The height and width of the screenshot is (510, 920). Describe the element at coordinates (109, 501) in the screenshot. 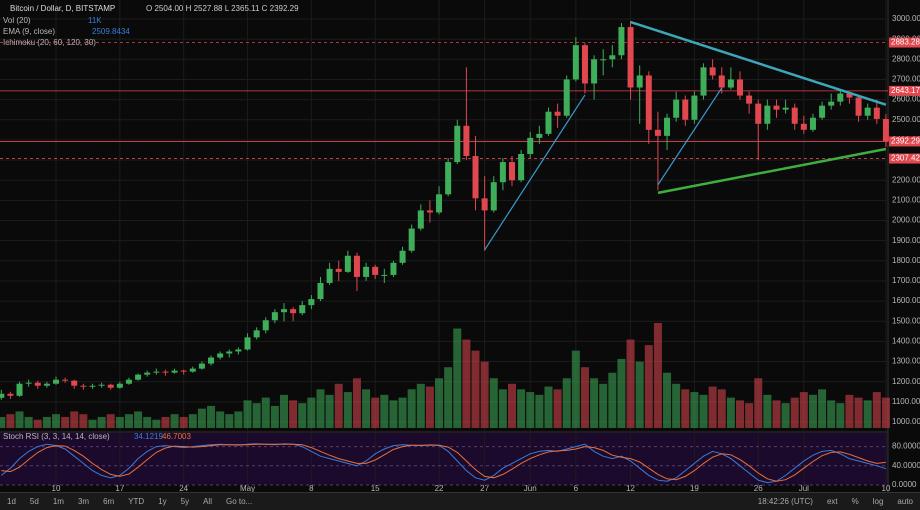

I see `toolbar-button: 6m` at that location.